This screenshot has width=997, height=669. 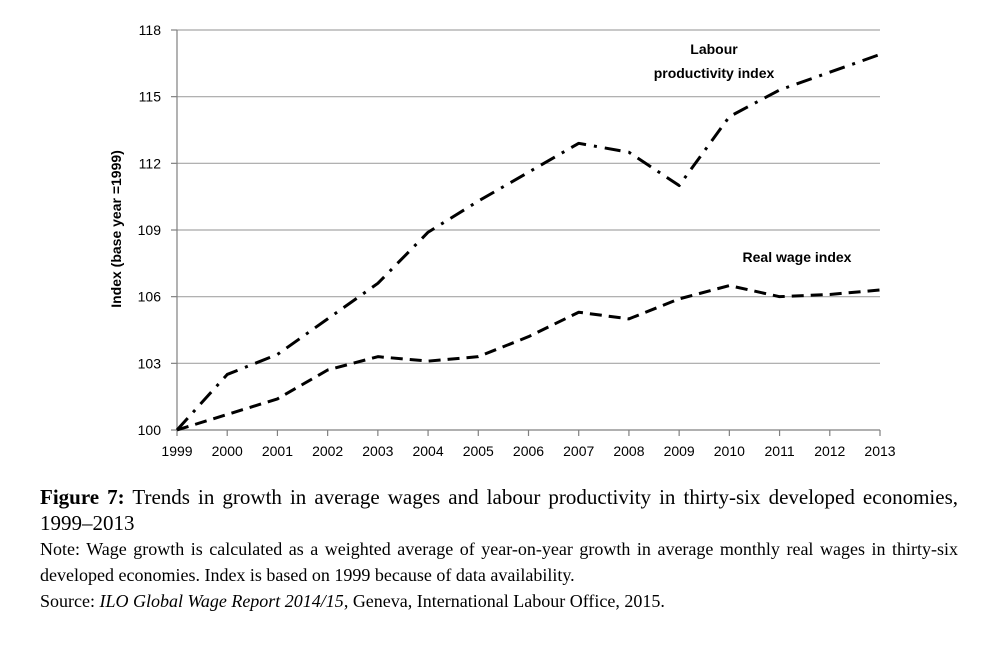 I want to click on y-tick-label: 103, so click(x=150, y=363).